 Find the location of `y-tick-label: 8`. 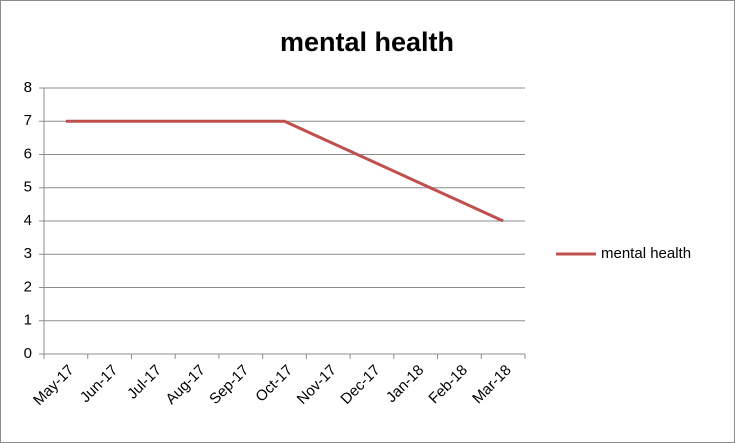

y-tick-label: 8 is located at coordinates (28, 87).